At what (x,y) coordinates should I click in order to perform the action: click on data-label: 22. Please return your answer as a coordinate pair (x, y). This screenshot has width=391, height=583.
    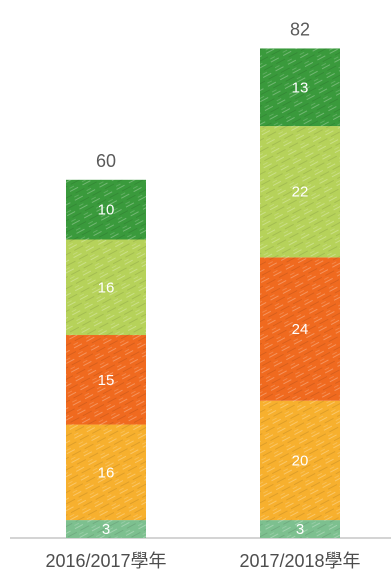
    Looking at the image, I should click on (300, 192).